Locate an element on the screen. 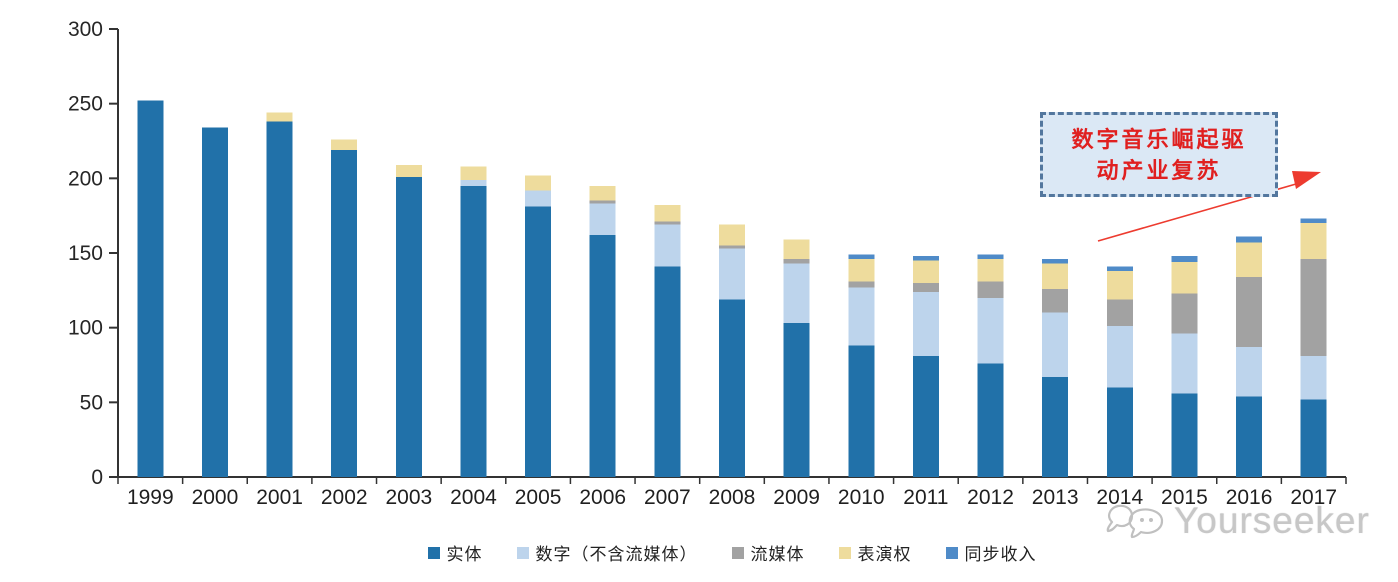 This screenshot has width=1398, height=582. legend-item: 数字（不含流媒体） is located at coordinates (607, 552).